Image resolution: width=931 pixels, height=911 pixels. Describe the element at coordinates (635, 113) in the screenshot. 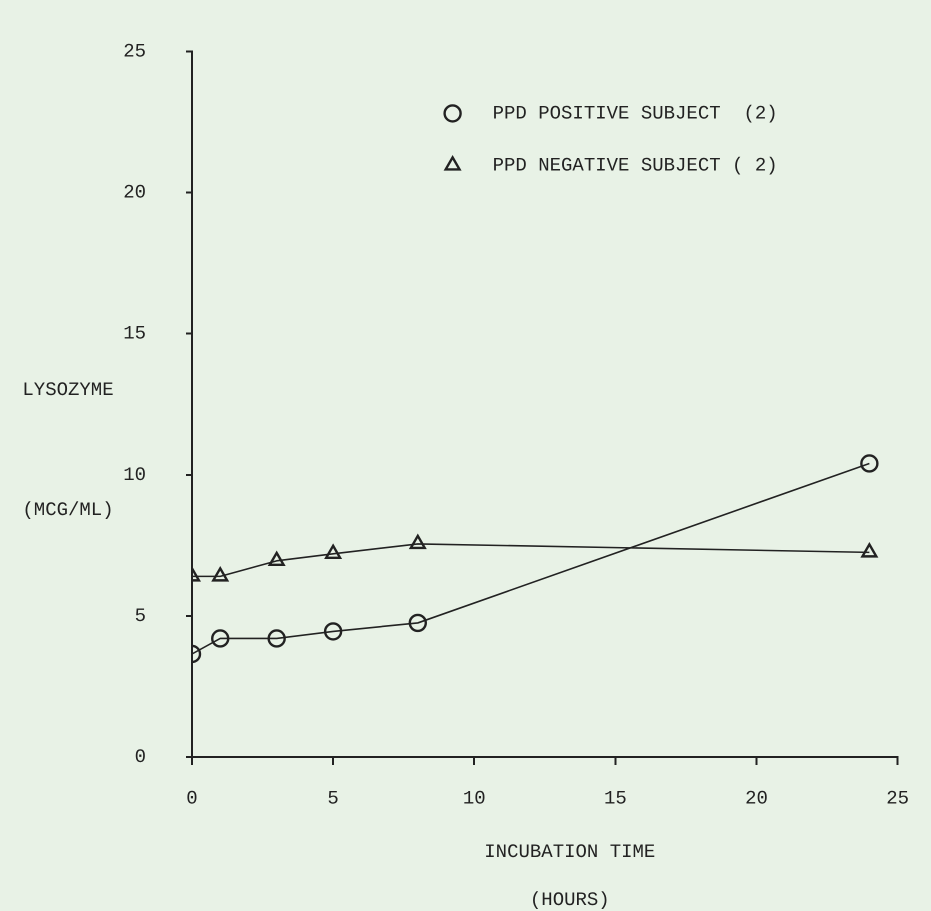

I see `legend-label: PPD POSITIVE SUBJECT (2)` at that location.